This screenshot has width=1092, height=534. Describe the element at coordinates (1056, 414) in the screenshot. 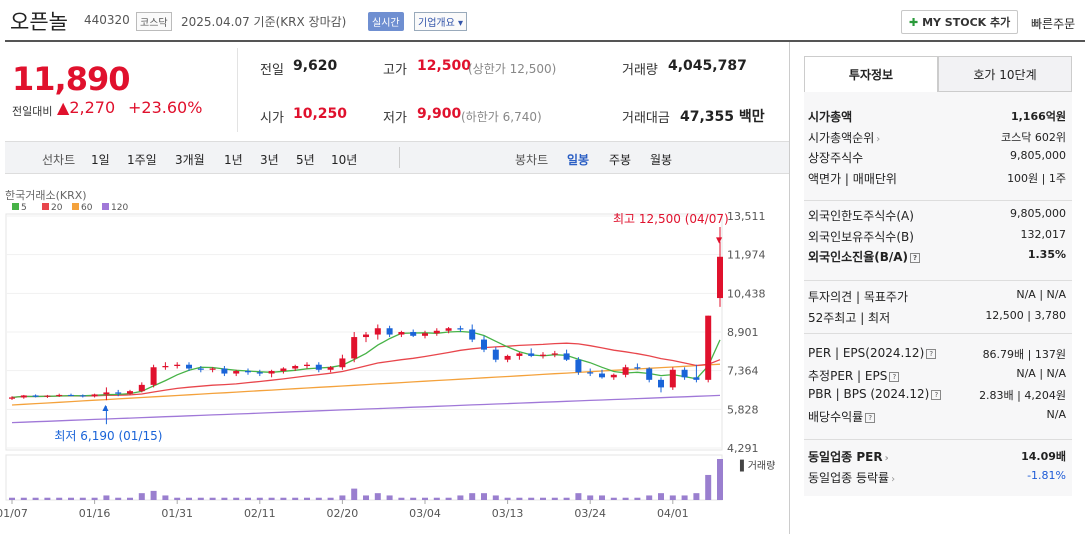

I see `info-row-value: N/A` at that location.